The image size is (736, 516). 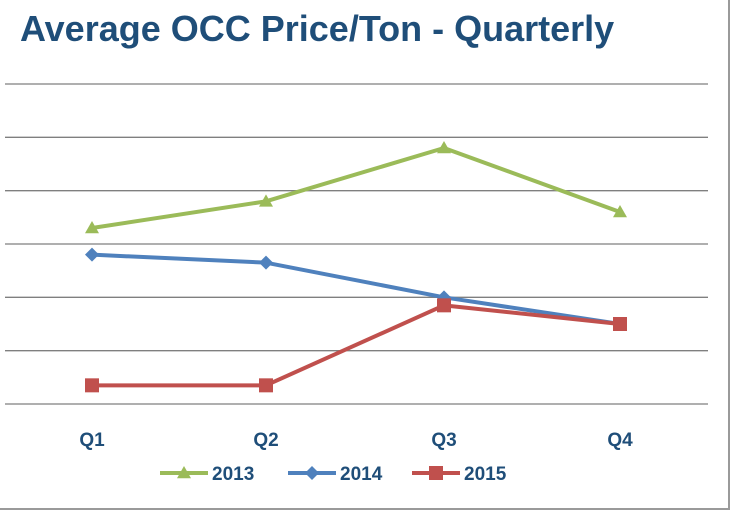 I want to click on series-line-2014, so click(x=356, y=289).